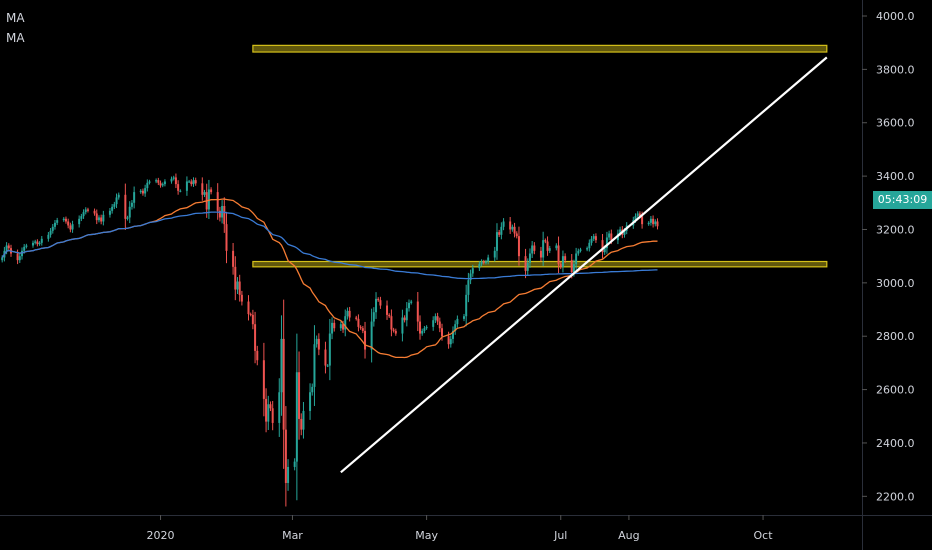 This screenshot has height=550, width=932. What do you see at coordinates (292, 535) in the screenshot?
I see `x-tick-label: Mar` at bounding box center [292, 535].